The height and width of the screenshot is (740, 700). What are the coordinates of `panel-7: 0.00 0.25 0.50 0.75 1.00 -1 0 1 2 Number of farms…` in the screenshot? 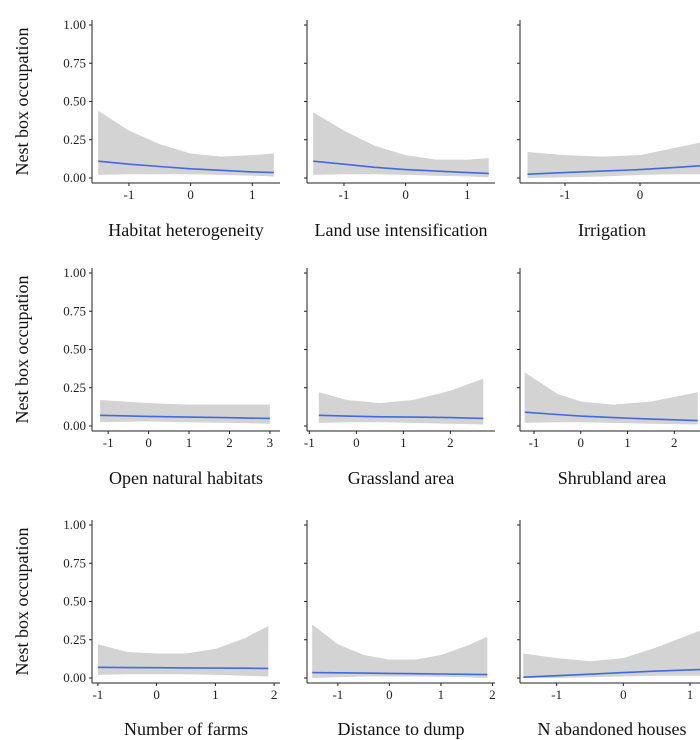 It's located at (146, 628).